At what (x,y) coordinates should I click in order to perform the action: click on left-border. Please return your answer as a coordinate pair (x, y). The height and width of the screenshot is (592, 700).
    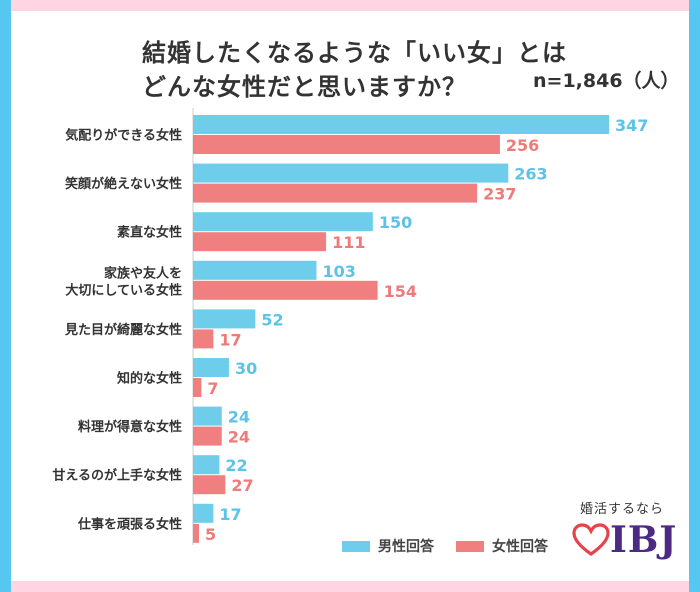
    Looking at the image, I should click on (5, 296).